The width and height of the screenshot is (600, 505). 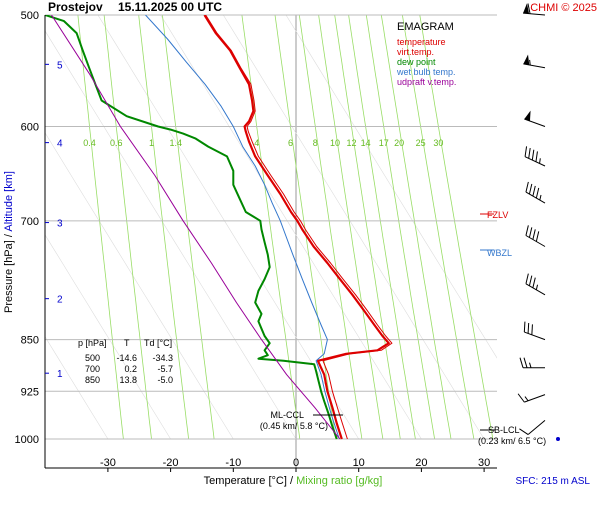 I want to click on table-header-p: p [hPa], so click(x=92, y=343).